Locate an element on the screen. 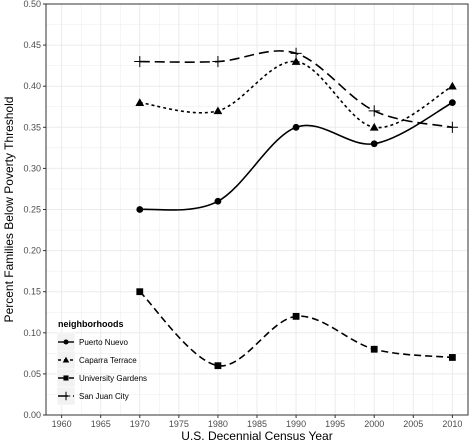 The height and width of the screenshot is (445, 474). y-tick-label: 0.15 is located at coordinates (32, 292).